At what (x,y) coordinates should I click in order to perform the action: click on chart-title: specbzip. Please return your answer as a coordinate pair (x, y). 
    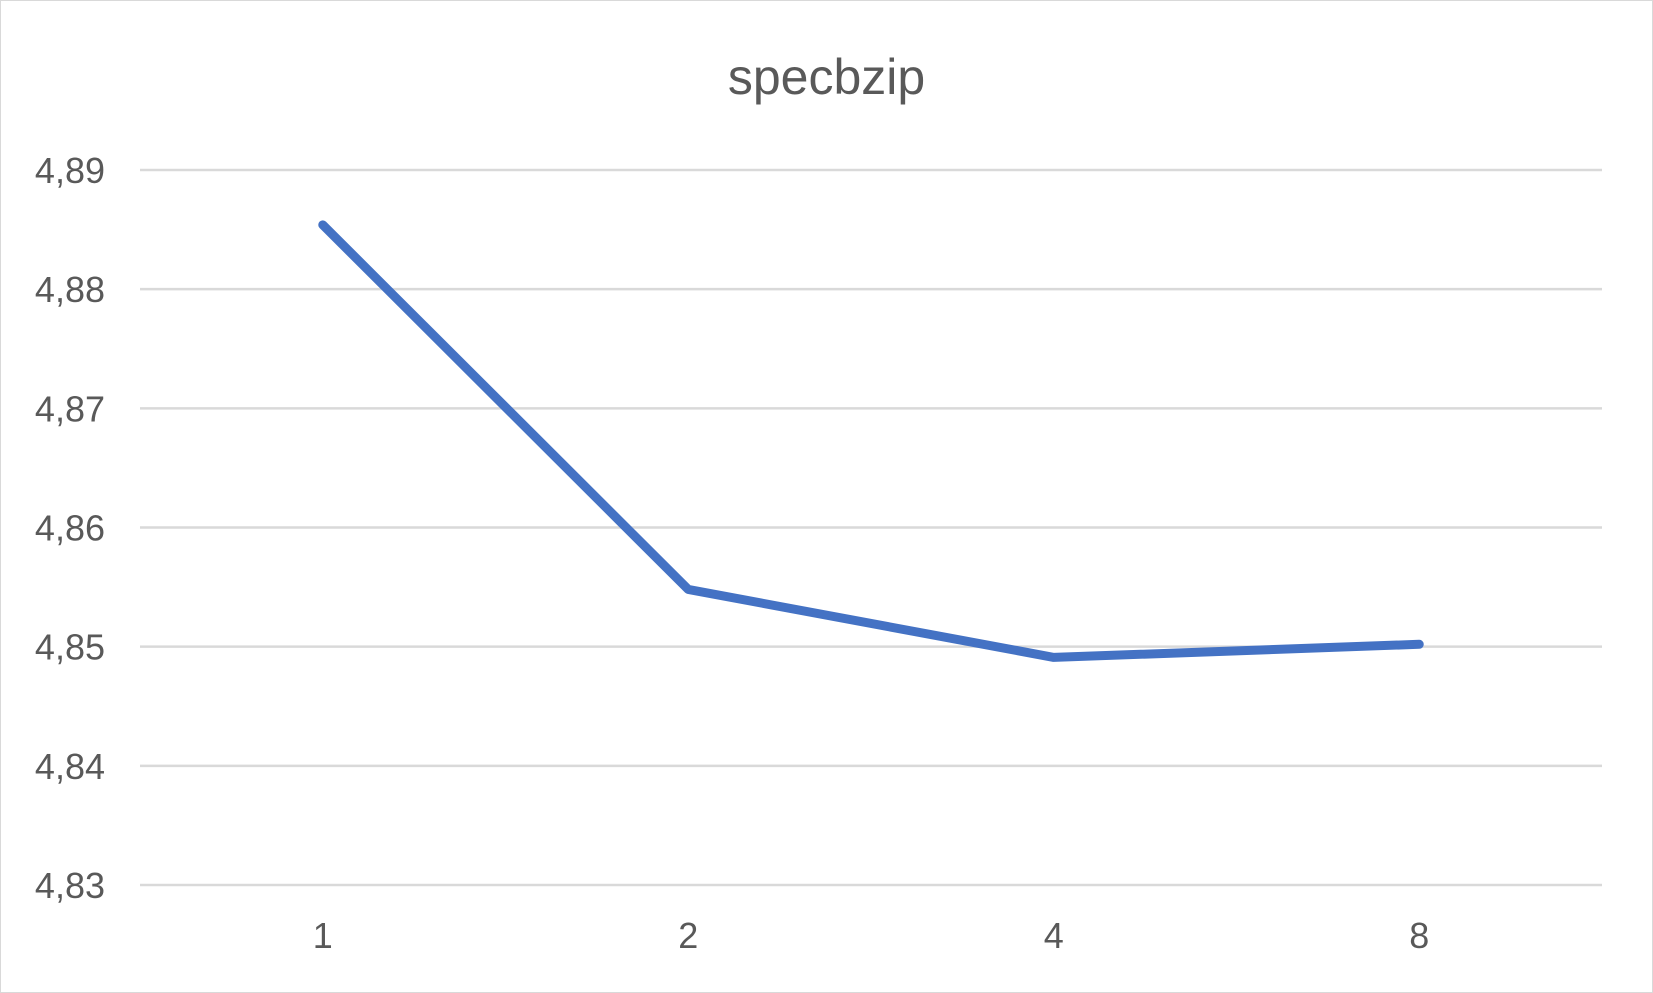
    Looking at the image, I should click on (826, 77).